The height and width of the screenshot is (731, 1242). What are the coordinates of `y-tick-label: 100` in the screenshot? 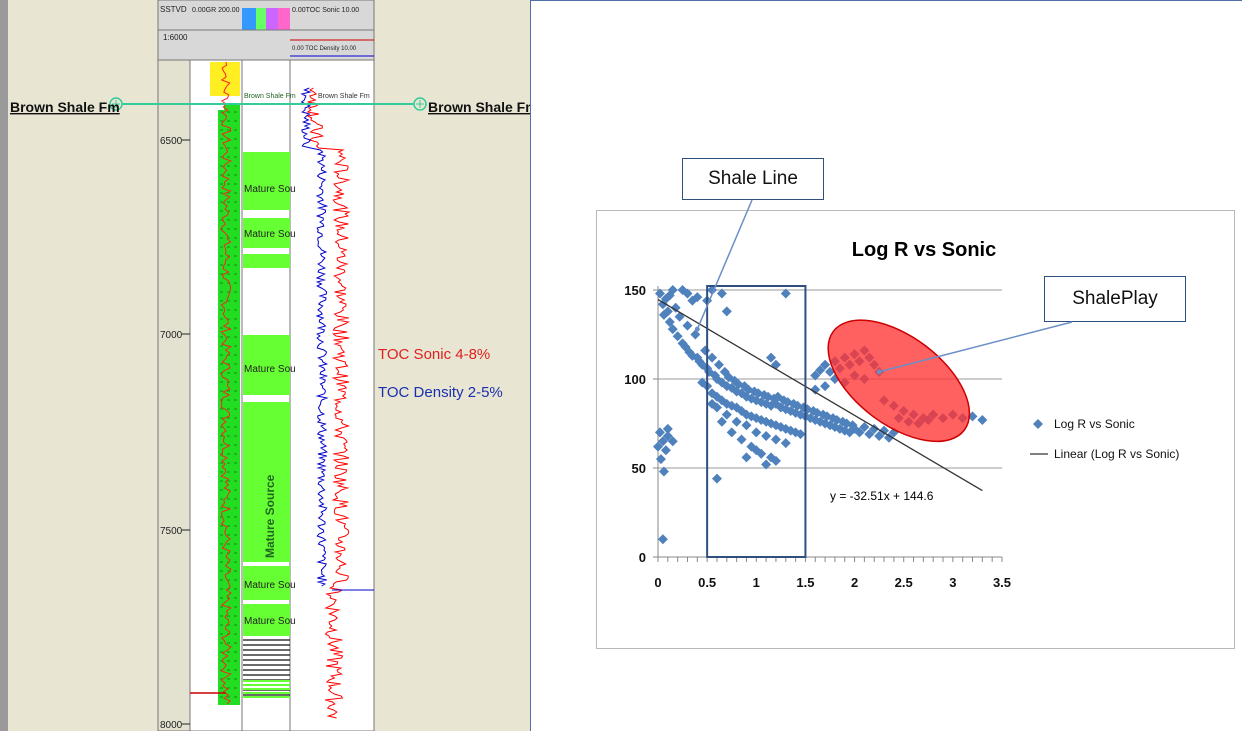 It's located at (635, 379).